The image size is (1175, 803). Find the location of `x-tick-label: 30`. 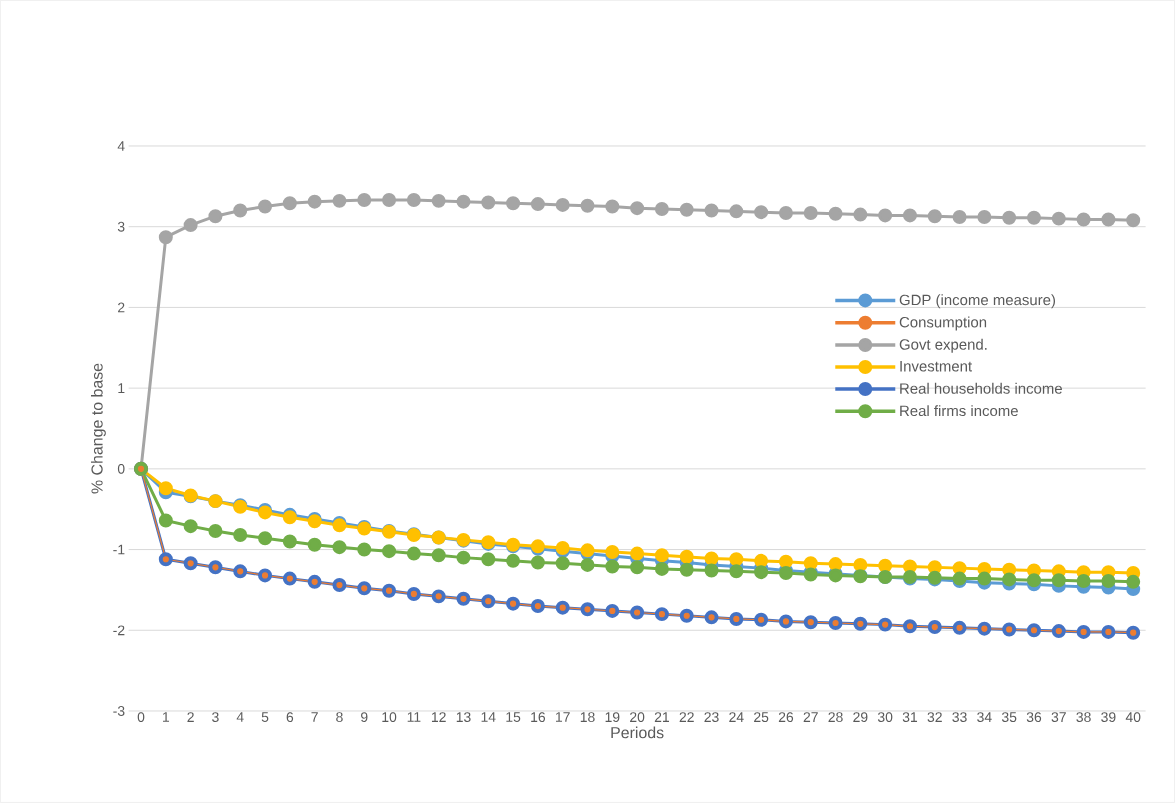

x-tick-label: 30 is located at coordinates (885, 717).